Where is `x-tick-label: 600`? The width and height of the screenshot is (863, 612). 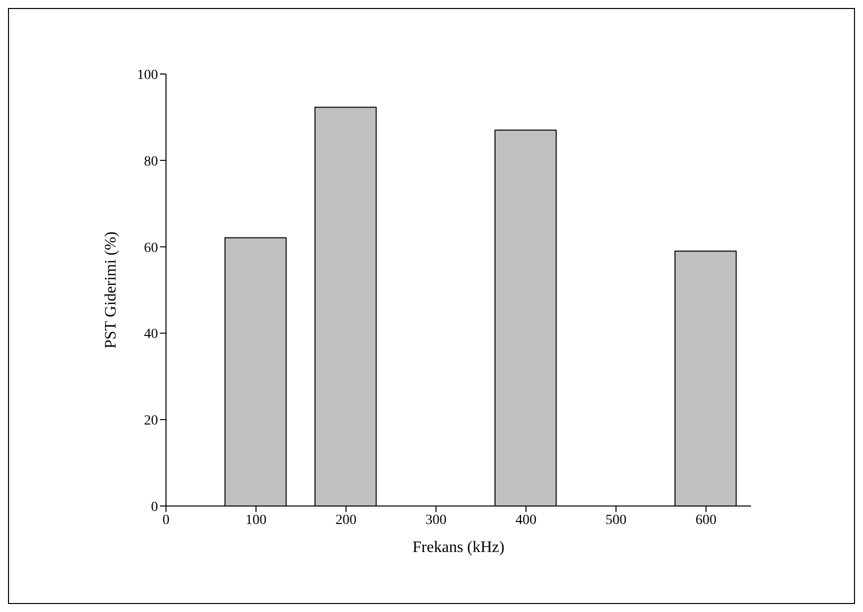 x-tick-label: 600 is located at coordinates (706, 520).